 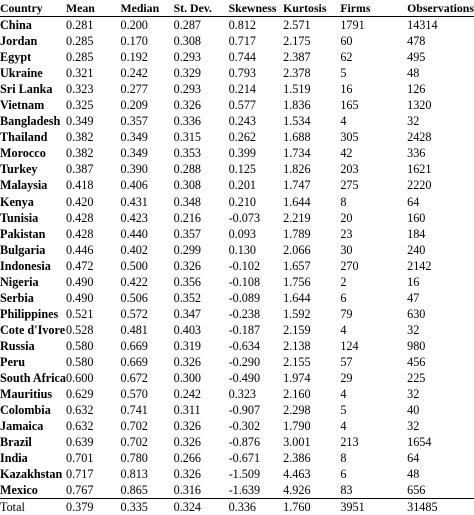 I want to click on cell-mean: 0.629, so click(x=80, y=394).